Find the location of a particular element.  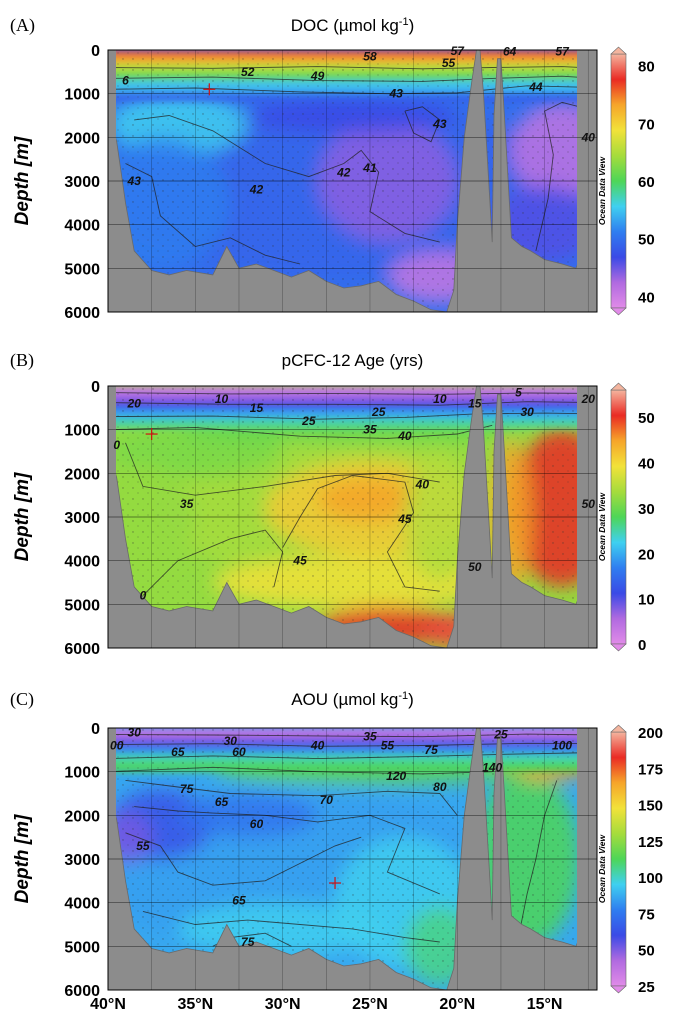

panel-label: (B) is located at coordinates (22, 360).